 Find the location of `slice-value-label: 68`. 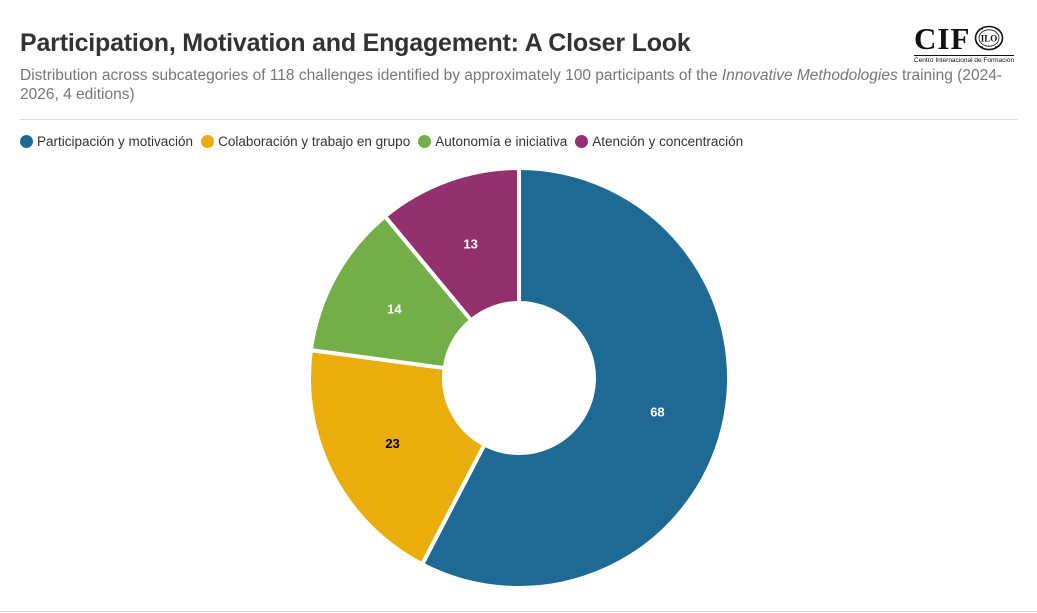

slice-value-label: 68 is located at coordinates (657, 411).